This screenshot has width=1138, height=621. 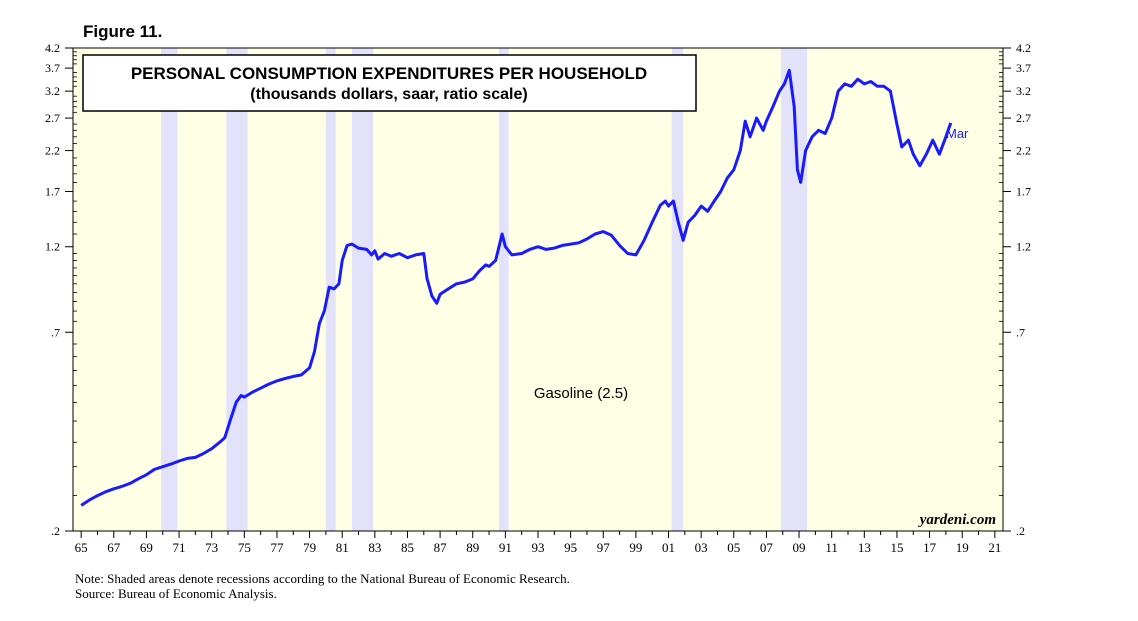 I want to click on source-note: Source: Bureau of Economic Analysis., so click(x=176, y=593).